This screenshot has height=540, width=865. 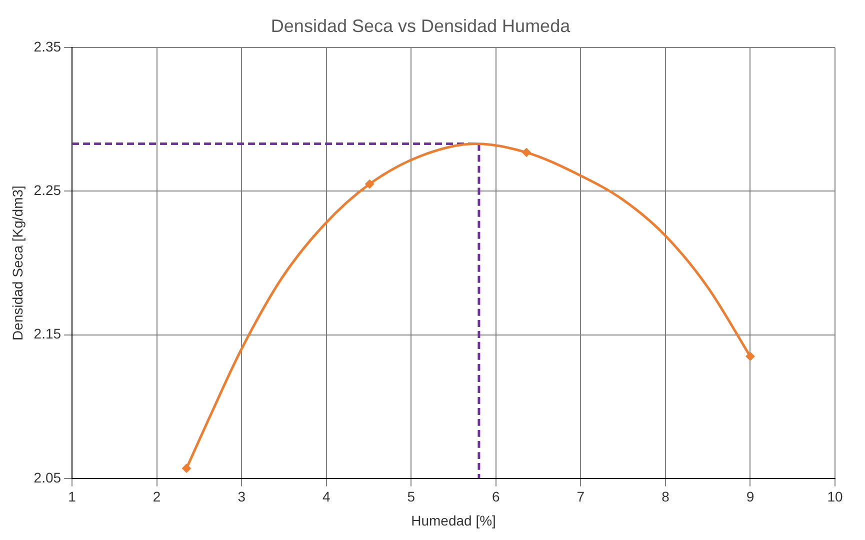 What do you see at coordinates (48, 334) in the screenshot?
I see `y-tick-label: 2.15` at bounding box center [48, 334].